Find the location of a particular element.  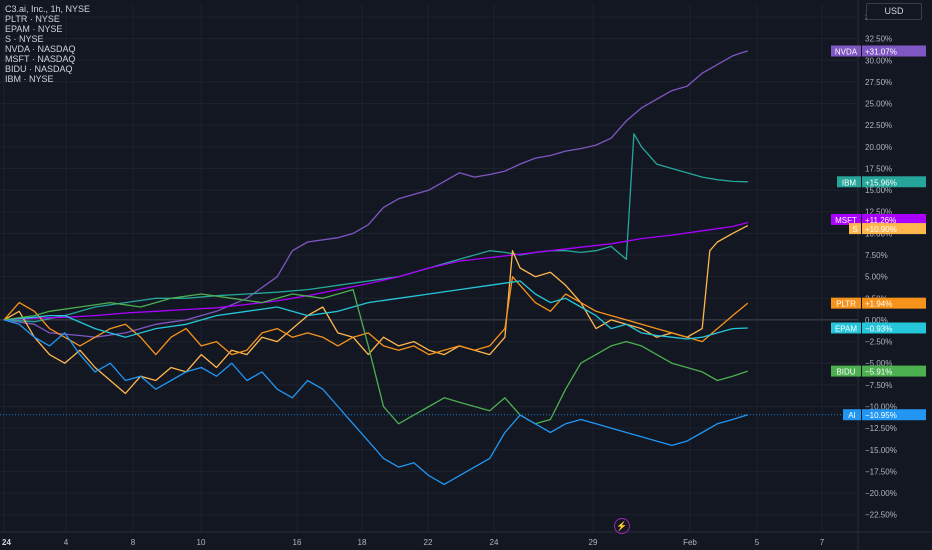

currency-button: USD is located at coordinates (894, 11).